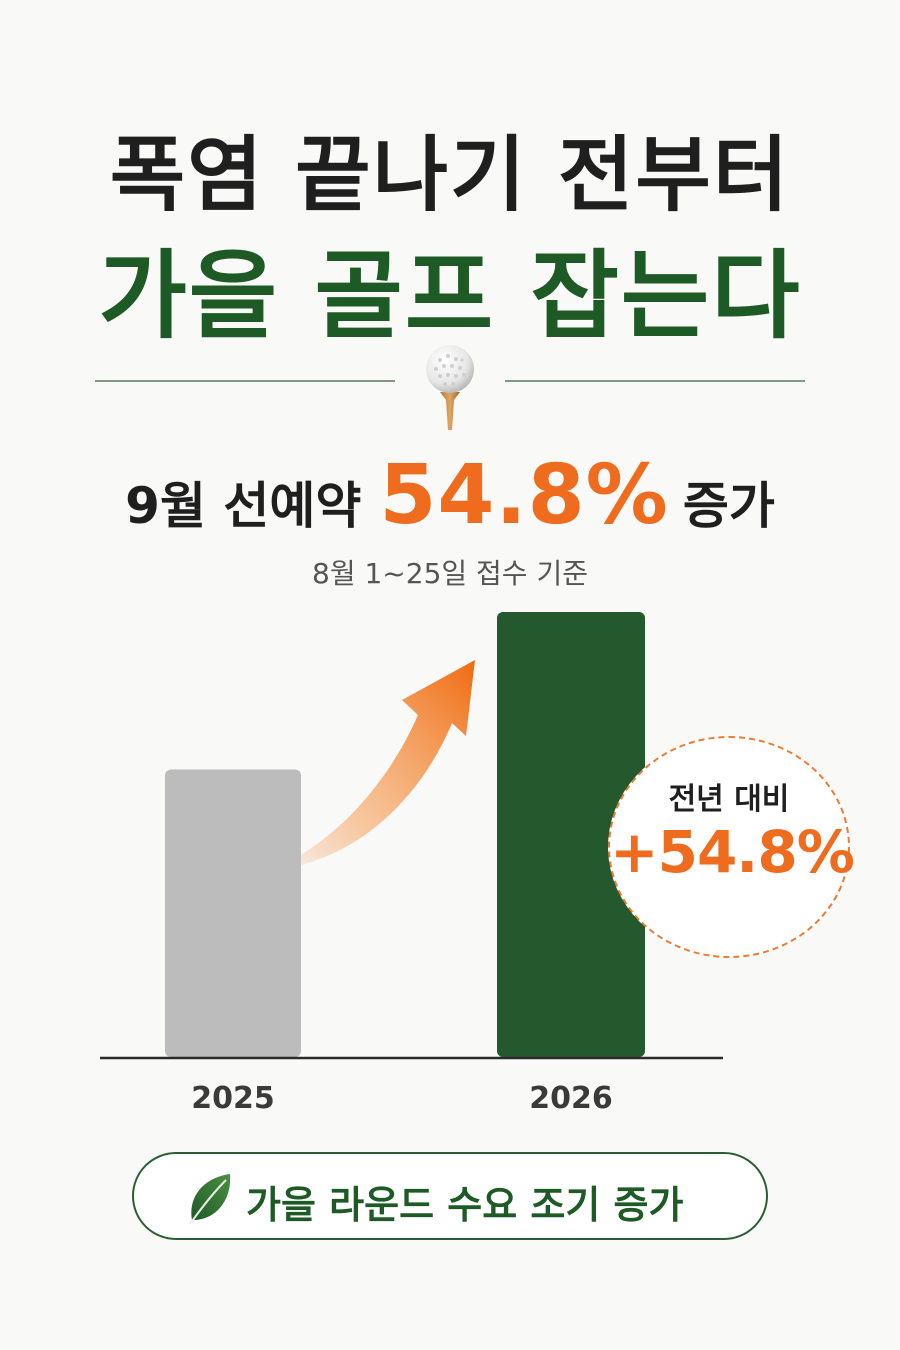 This screenshot has width=900, height=1350. I want to click on pill-text: 가을 라운드 수요 조기 증가, so click(465, 1205).